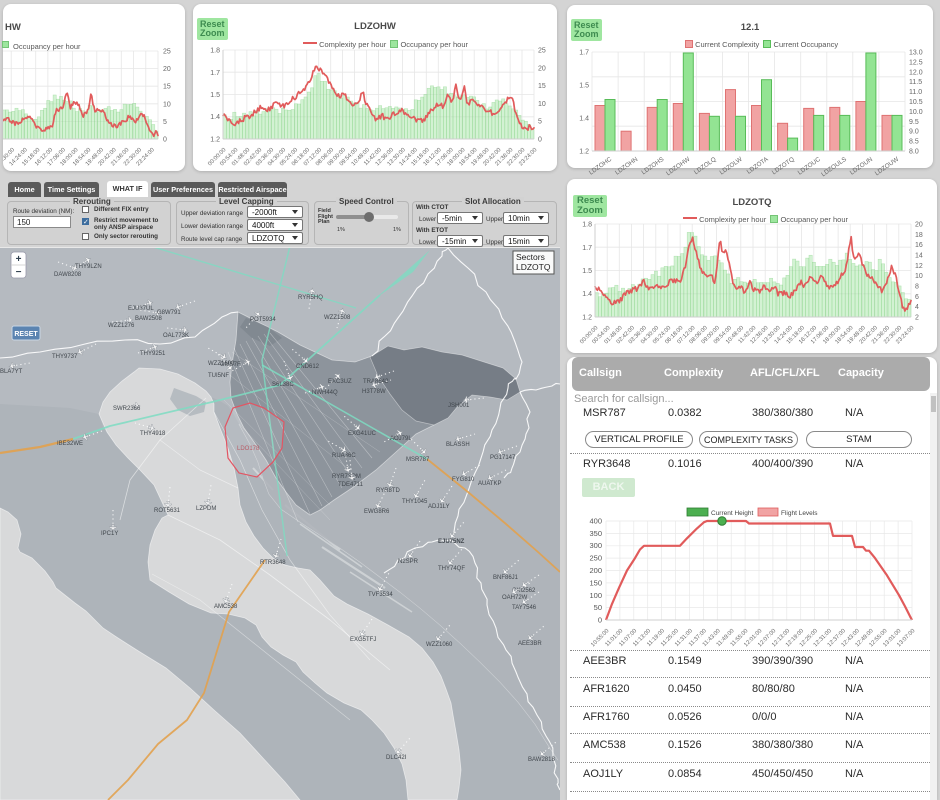 The height and width of the screenshot is (800, 940). I want to click on svg-text: 1.5, so click(584, 86).